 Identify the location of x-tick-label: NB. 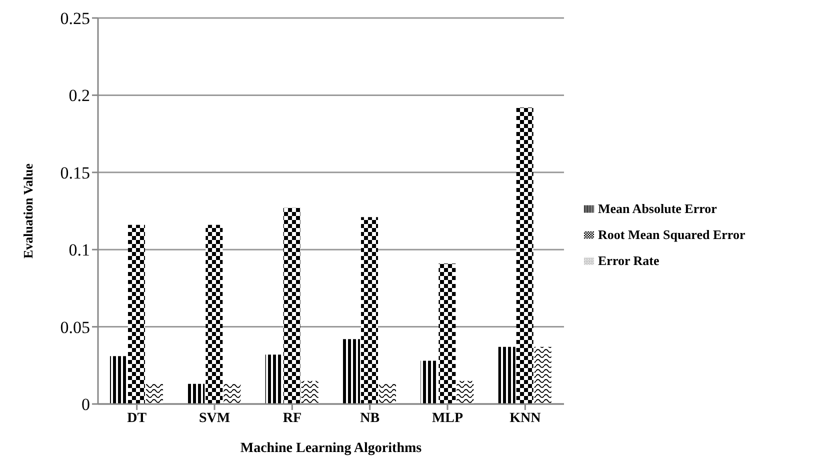
(370, 418).